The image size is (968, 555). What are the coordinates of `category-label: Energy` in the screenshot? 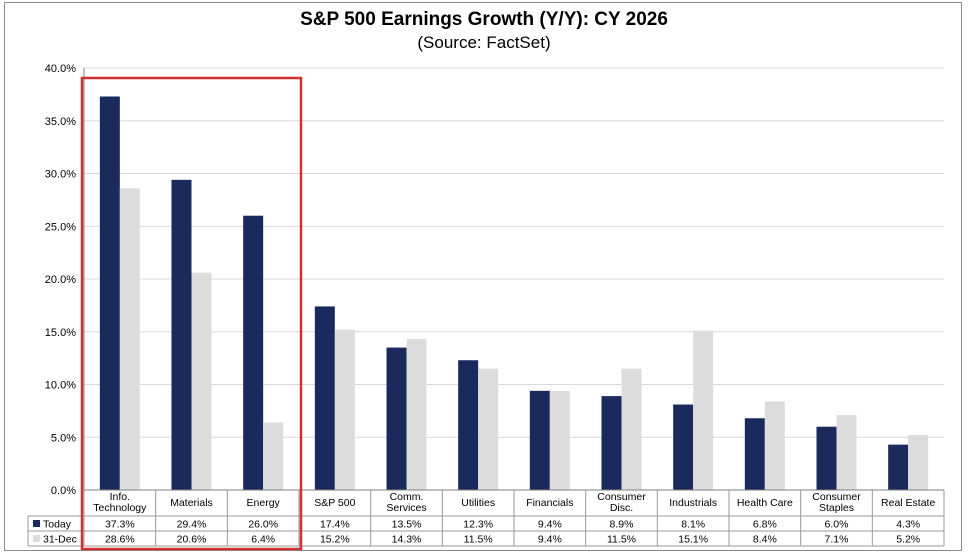 It's located at (264, 503).